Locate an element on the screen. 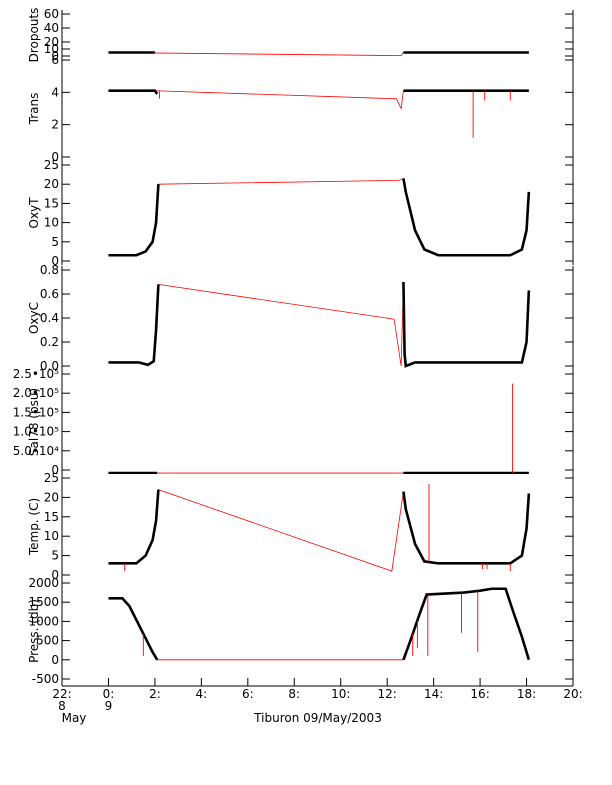 This screenshot has height=785, width=612. x-tick-label: 8: is located at coordinates (294, 694).